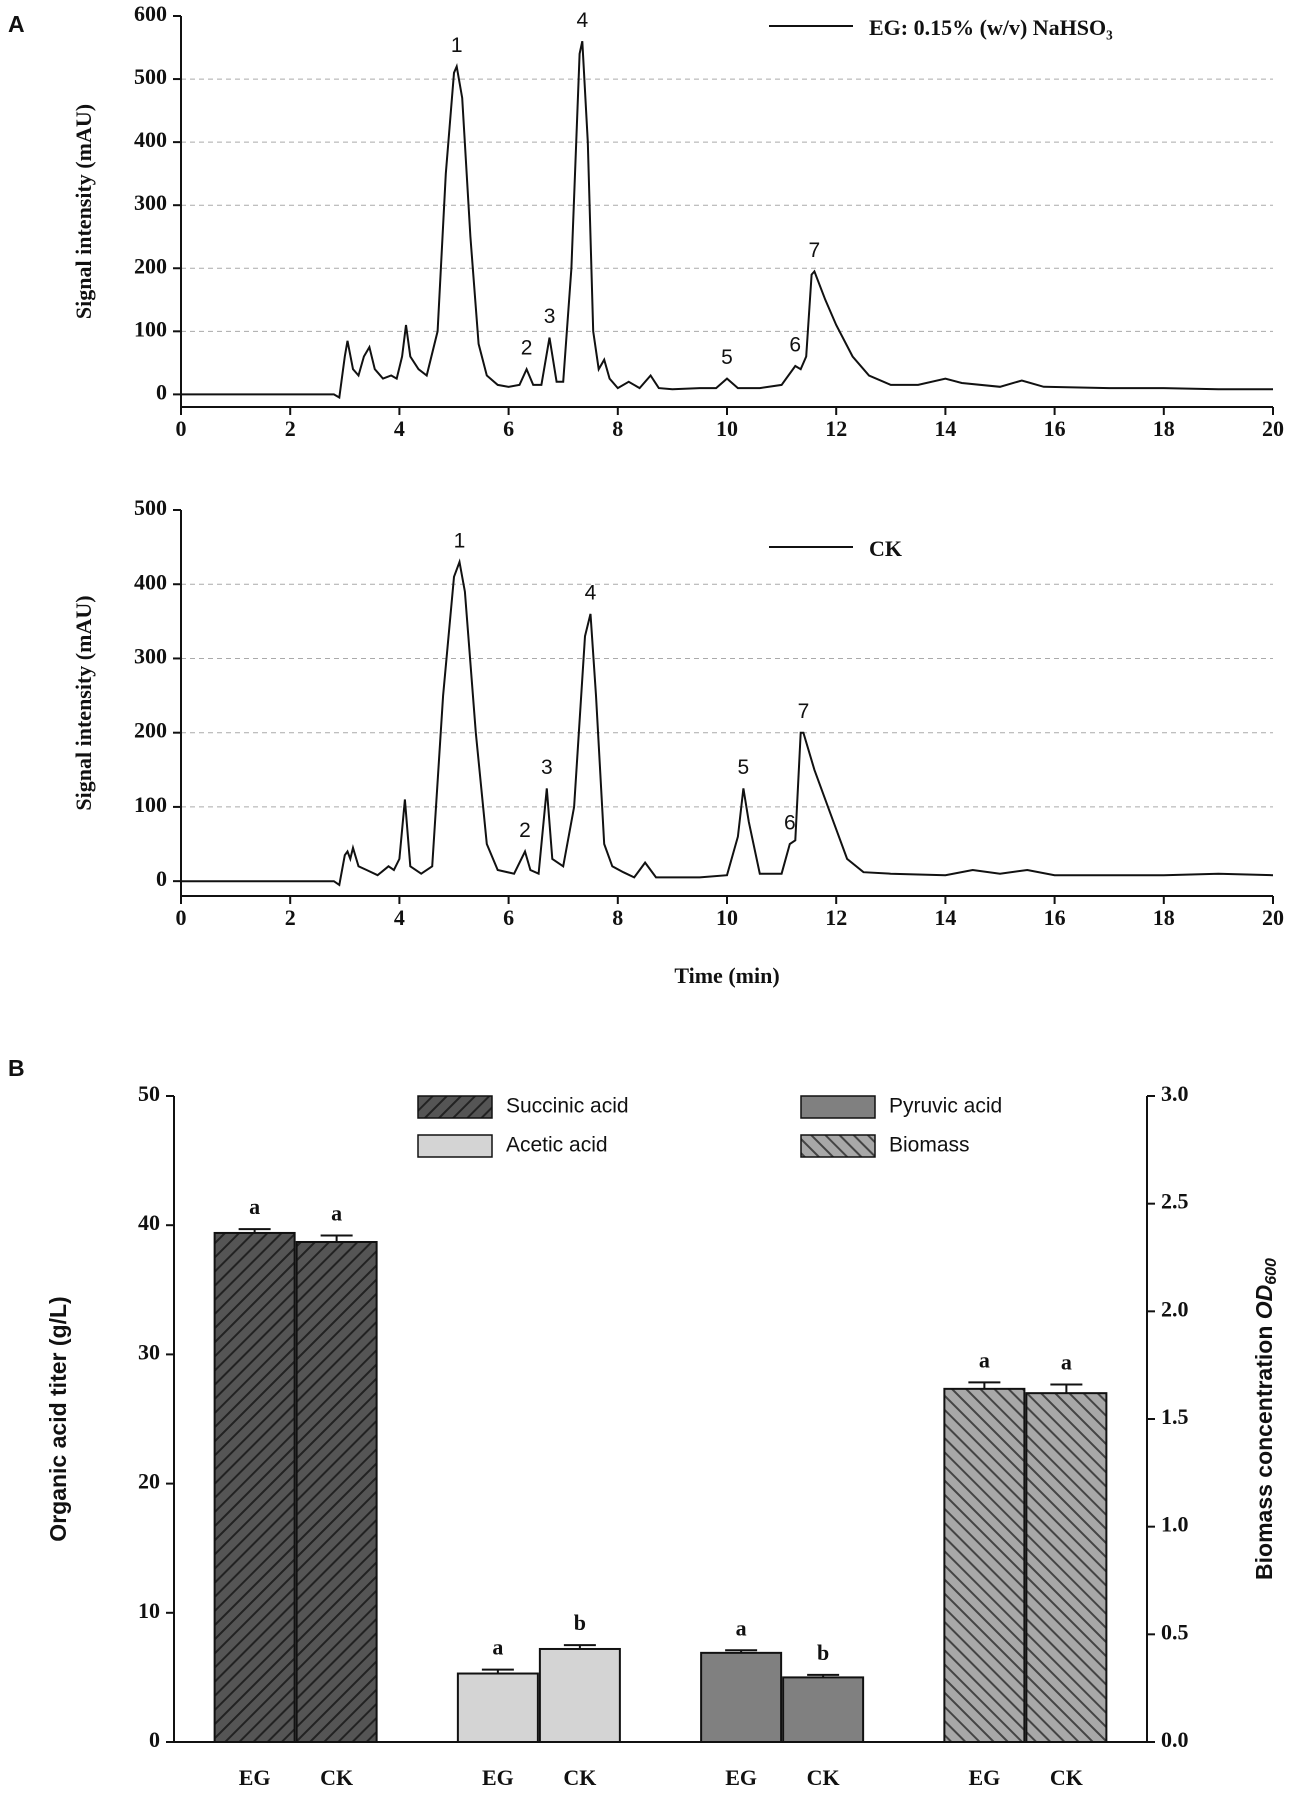 The width and height of the screenshot is (1293, 1793). I want to click on y2-tick-label: 0.5, so click(1175, 1631).